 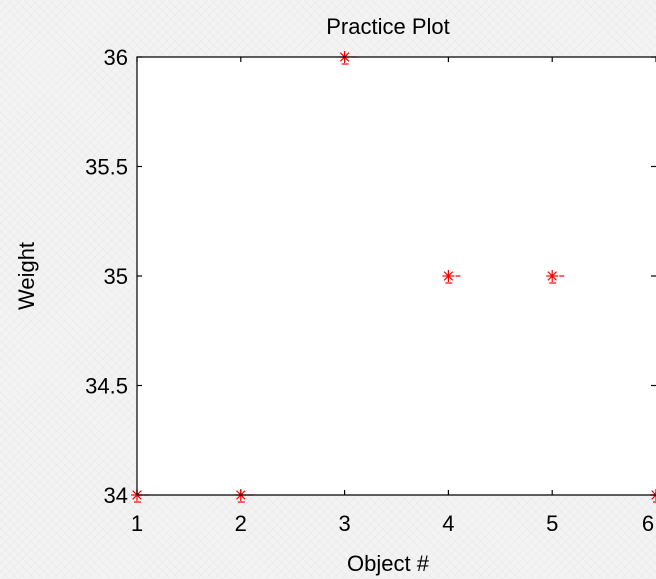 I want to click on chart-title: Practice Plot, so click(x=388, y=26).